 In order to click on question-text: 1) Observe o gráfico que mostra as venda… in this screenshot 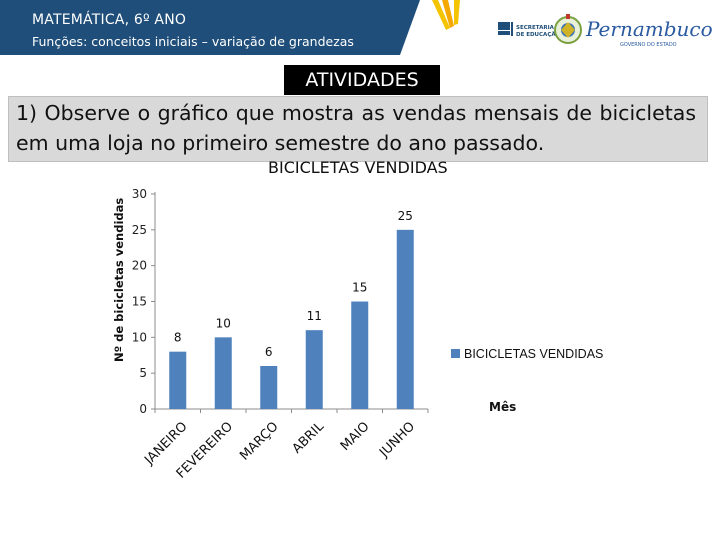, I will do `click(356, 128)`.